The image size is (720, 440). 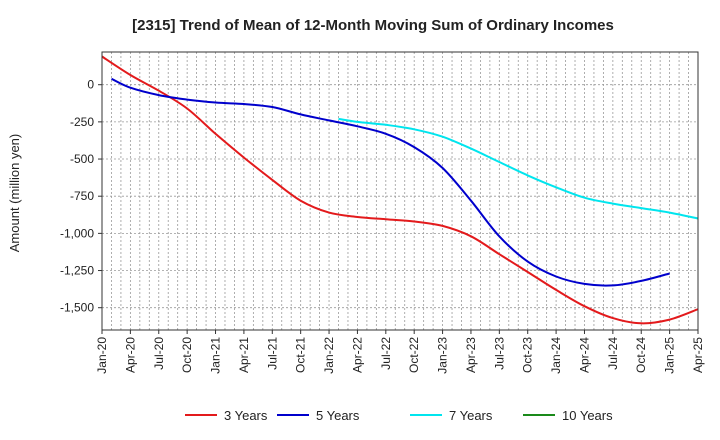 I want to click on legend-label-5-years: 5 Years, so click(x=338, y=415).